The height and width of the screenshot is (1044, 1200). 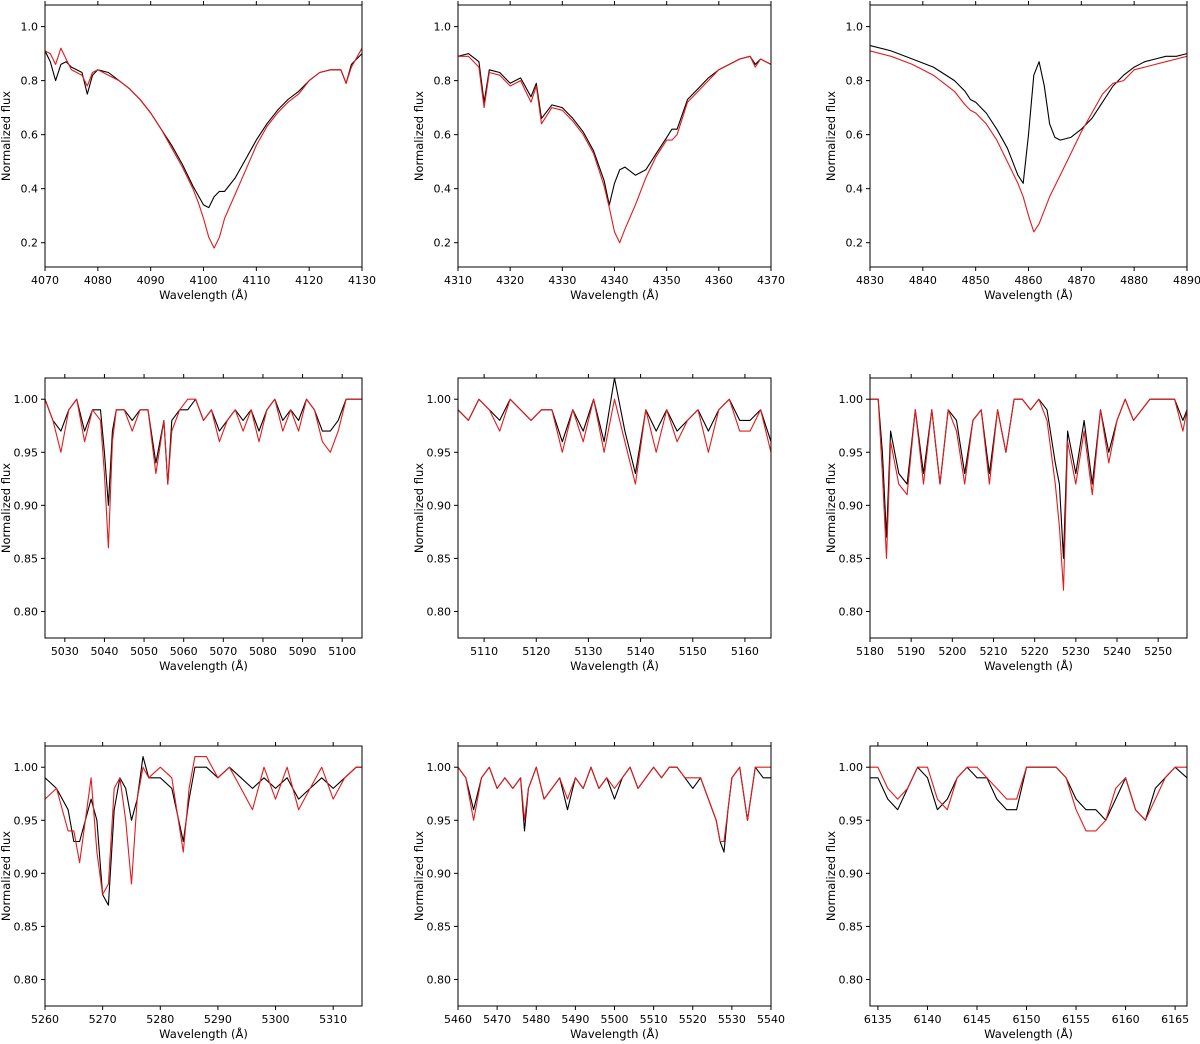 I want to click on x-tick-label: 5270, so click(x=103, y=1019).